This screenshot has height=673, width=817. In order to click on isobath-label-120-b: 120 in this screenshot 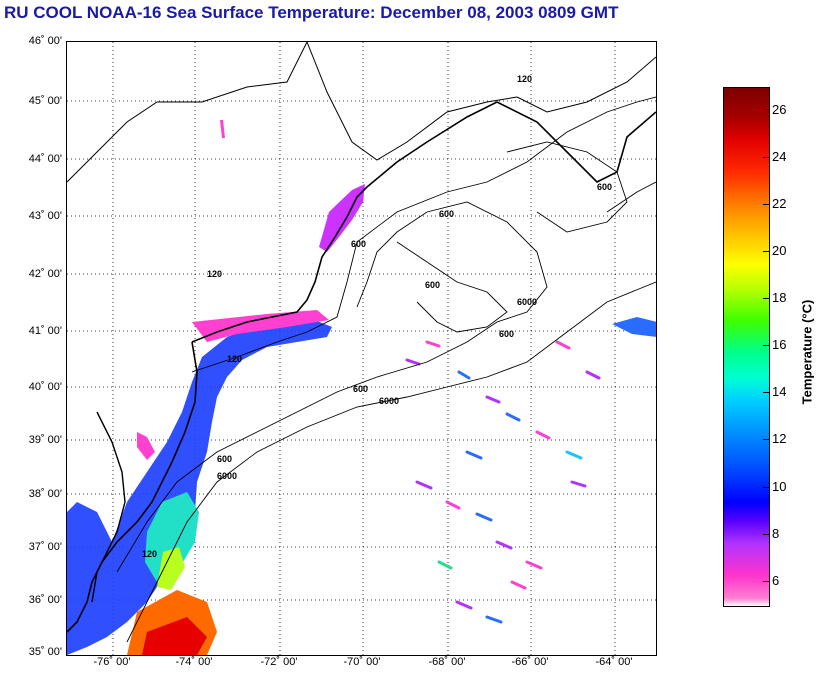, I will do `click(234, 359)`.